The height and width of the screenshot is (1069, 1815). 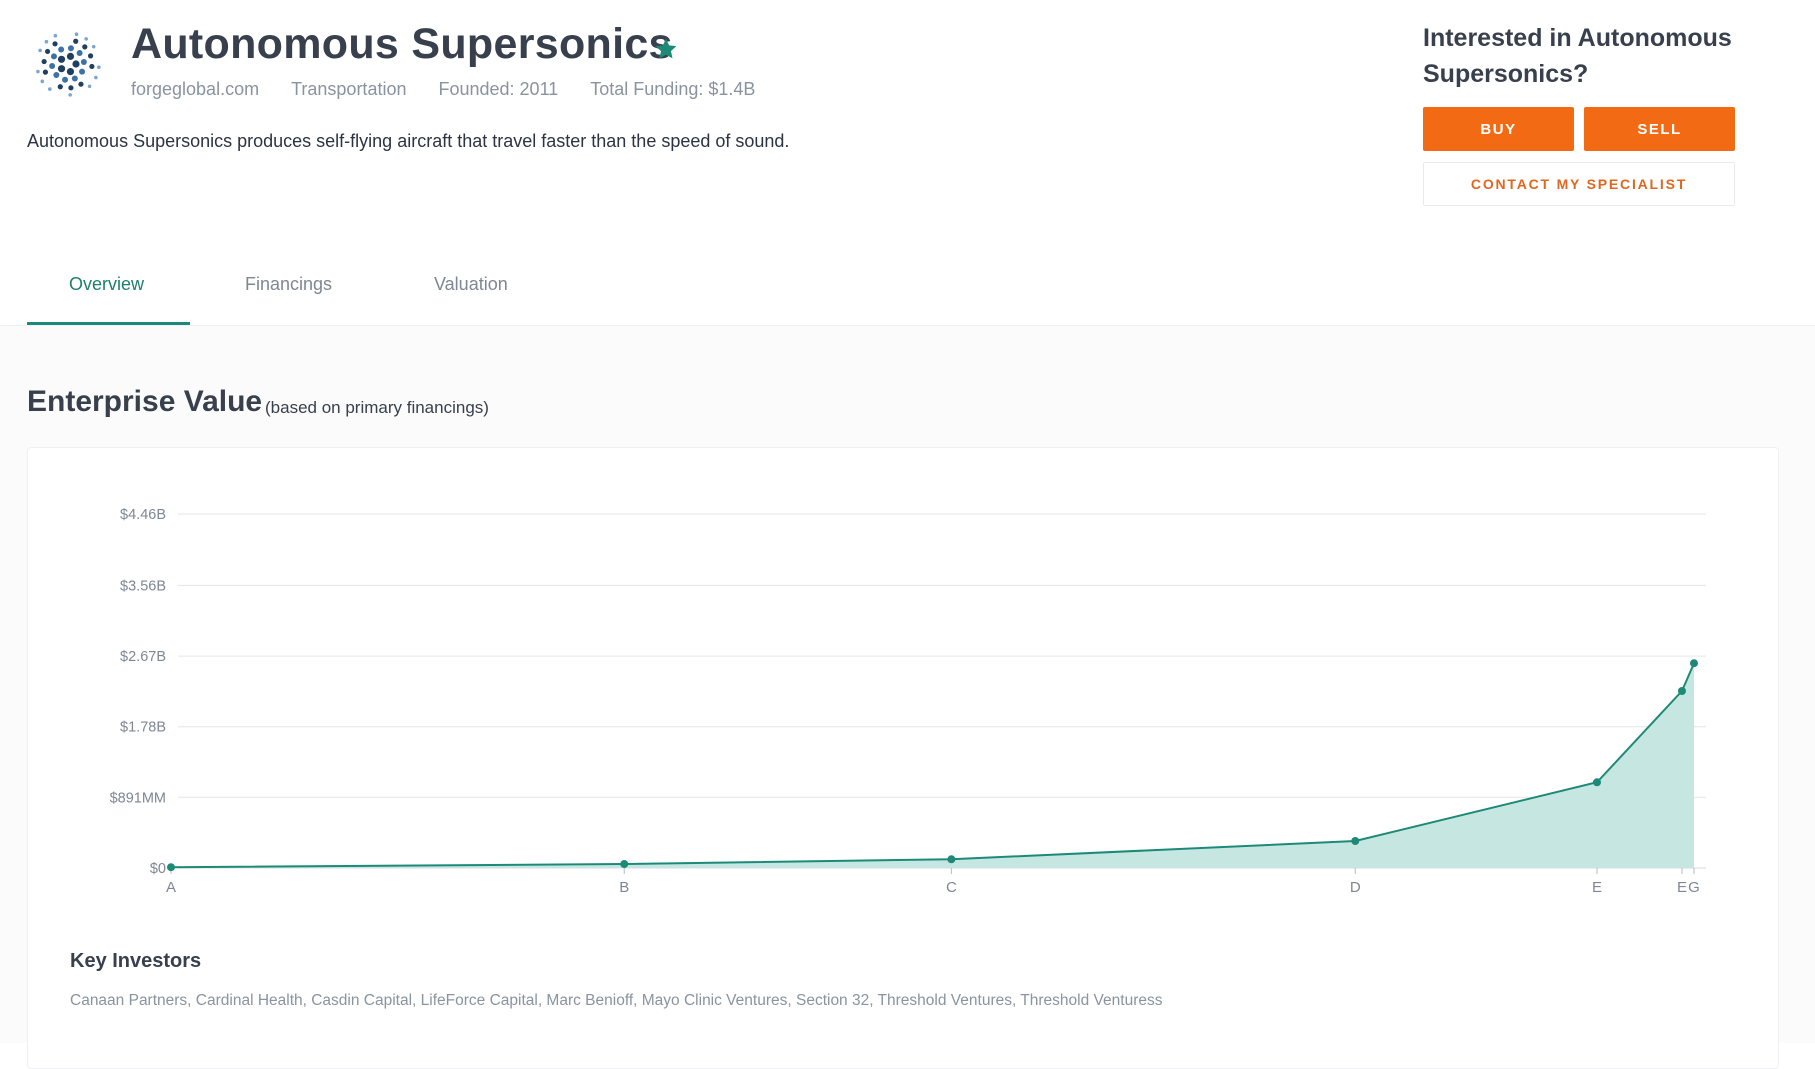 What do you see at coordinates (143, 657) in the screenshot?
I see `y-tick-label: $2.67B` at bounding box center [143, 657].